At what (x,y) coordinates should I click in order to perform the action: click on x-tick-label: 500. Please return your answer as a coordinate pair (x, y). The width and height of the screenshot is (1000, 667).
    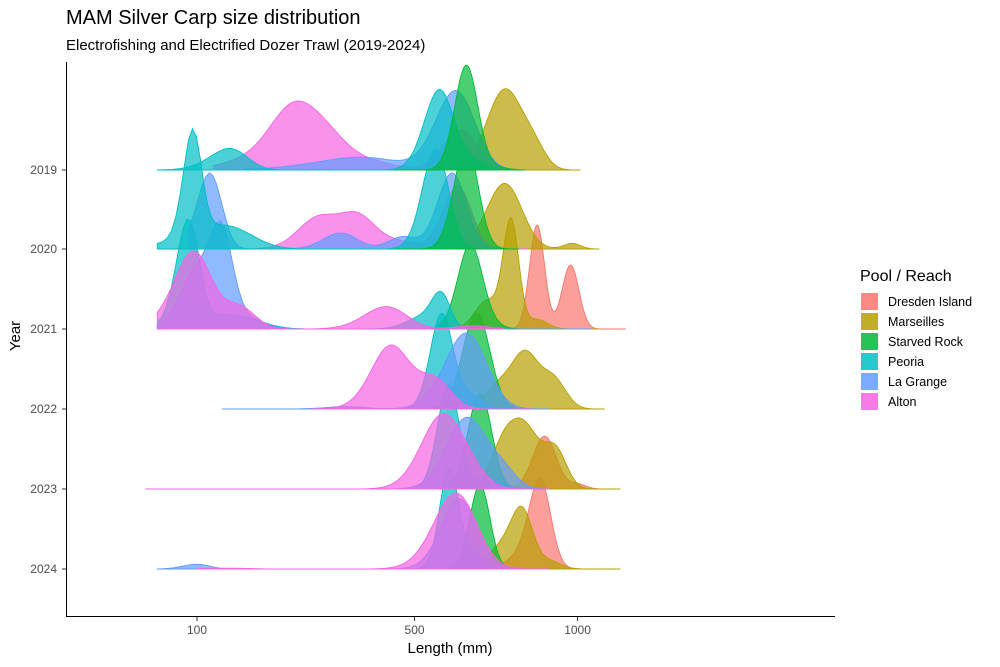
    Looking at the image, I should click on (415, 630).